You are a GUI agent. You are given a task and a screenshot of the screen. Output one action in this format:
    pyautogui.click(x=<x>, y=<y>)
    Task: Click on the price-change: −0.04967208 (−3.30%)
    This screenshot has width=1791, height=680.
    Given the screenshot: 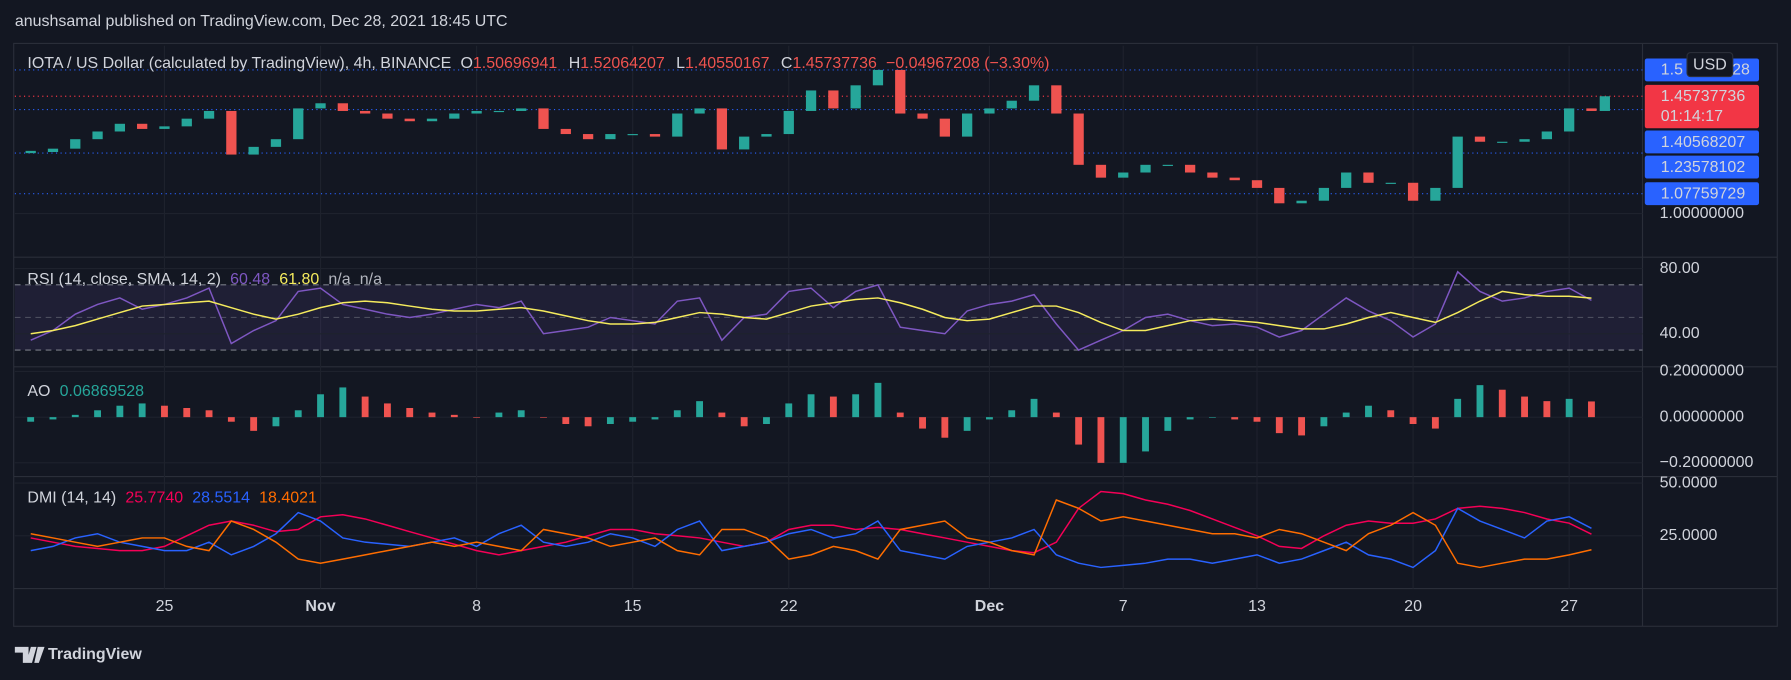 What is the action you would take?
    pyautogui.click(x=967, y=63)
    